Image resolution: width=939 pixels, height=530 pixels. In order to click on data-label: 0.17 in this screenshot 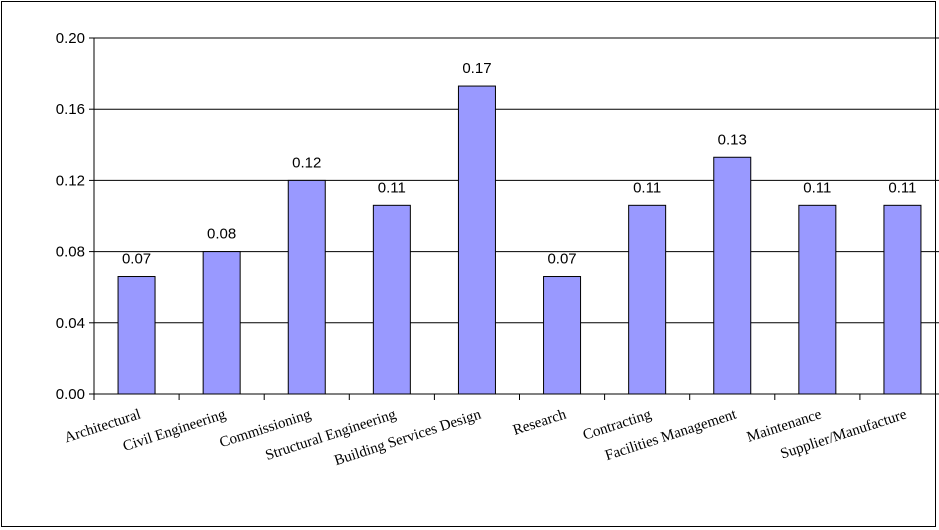, I will do `click(476, 68)`.